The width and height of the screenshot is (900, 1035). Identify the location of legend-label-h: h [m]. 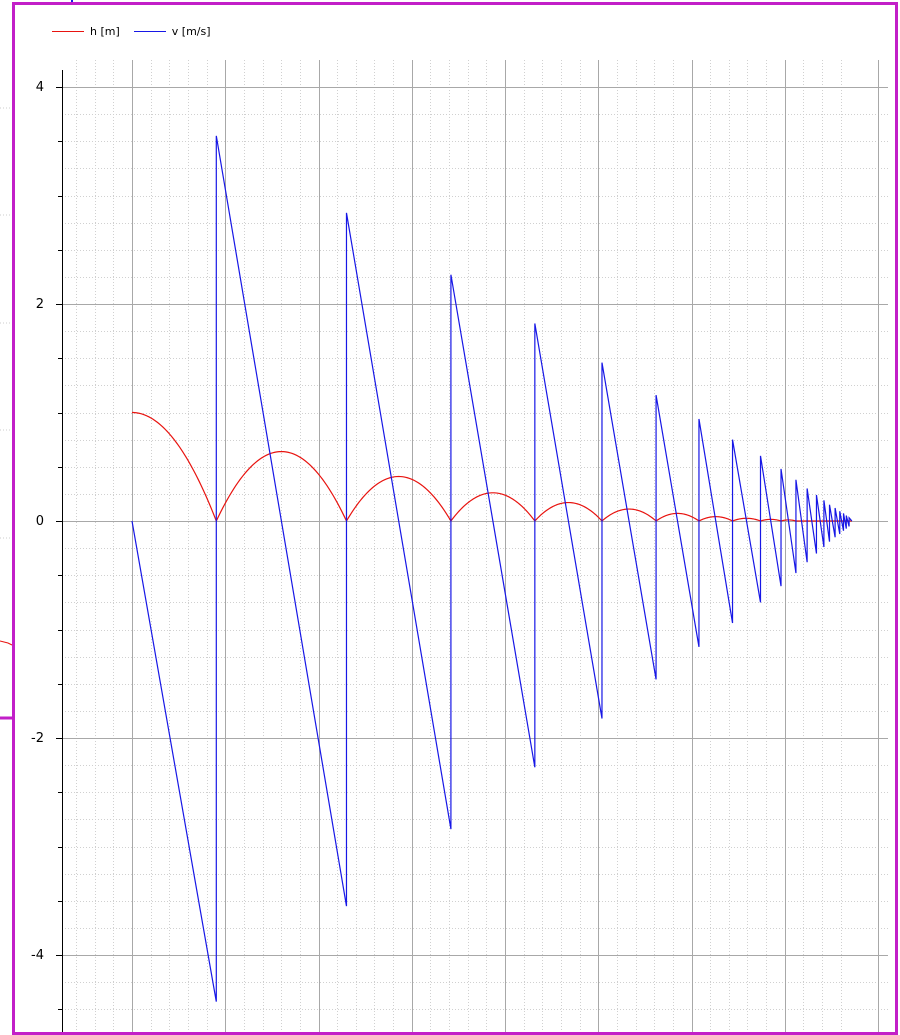
(105, 31).